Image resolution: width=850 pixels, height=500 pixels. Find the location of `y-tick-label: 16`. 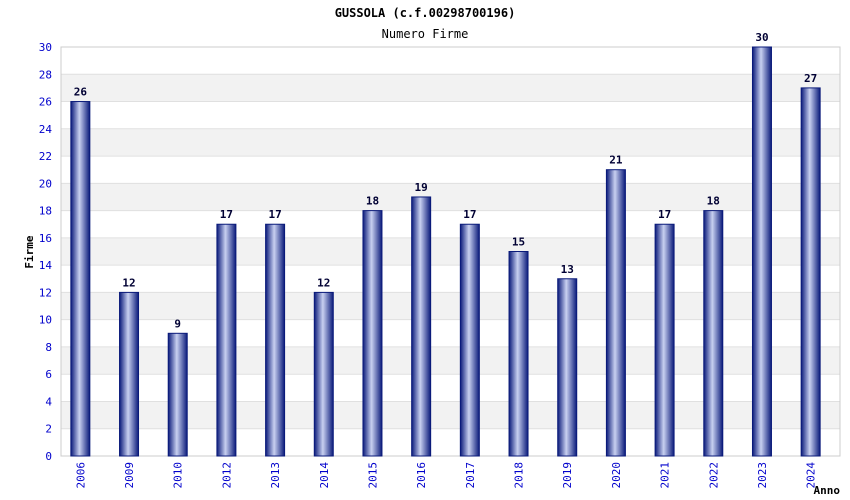

y-tick-label: 16 is located at coordinates (45, 238).